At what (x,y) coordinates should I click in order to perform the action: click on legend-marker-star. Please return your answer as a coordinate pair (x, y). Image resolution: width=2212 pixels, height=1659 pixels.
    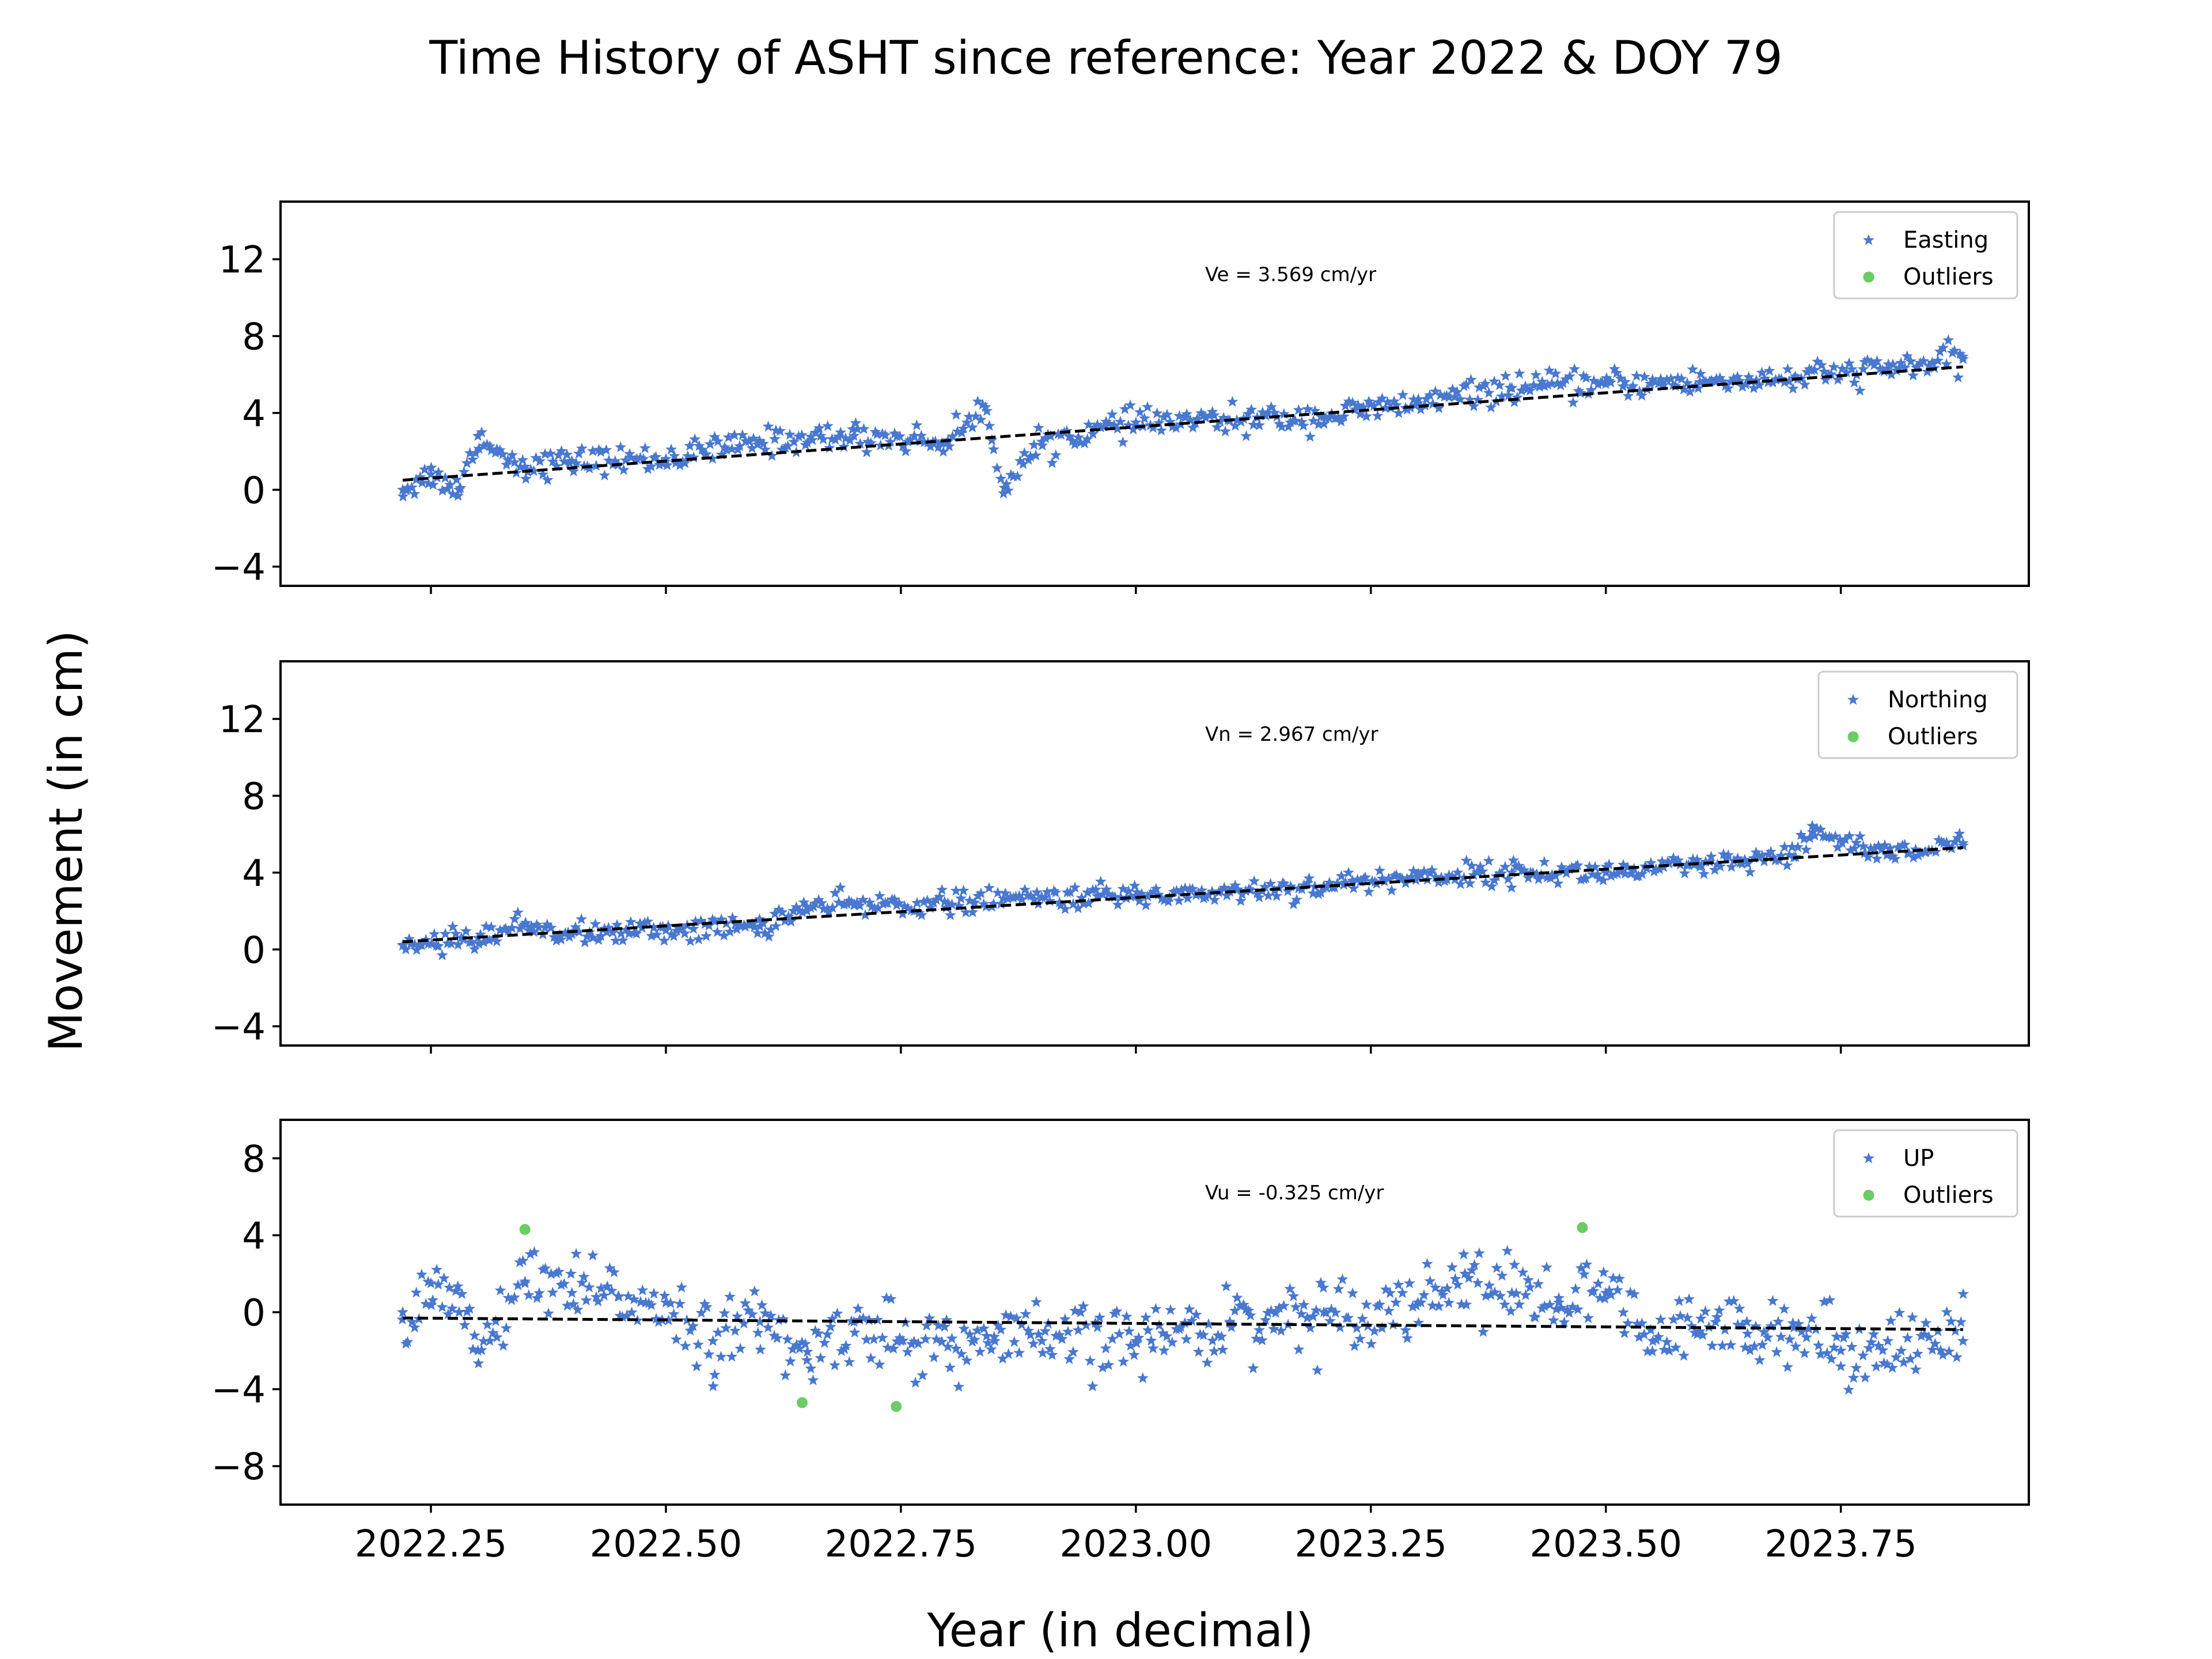
    Looking at the image, I should click on (1868, 1158).